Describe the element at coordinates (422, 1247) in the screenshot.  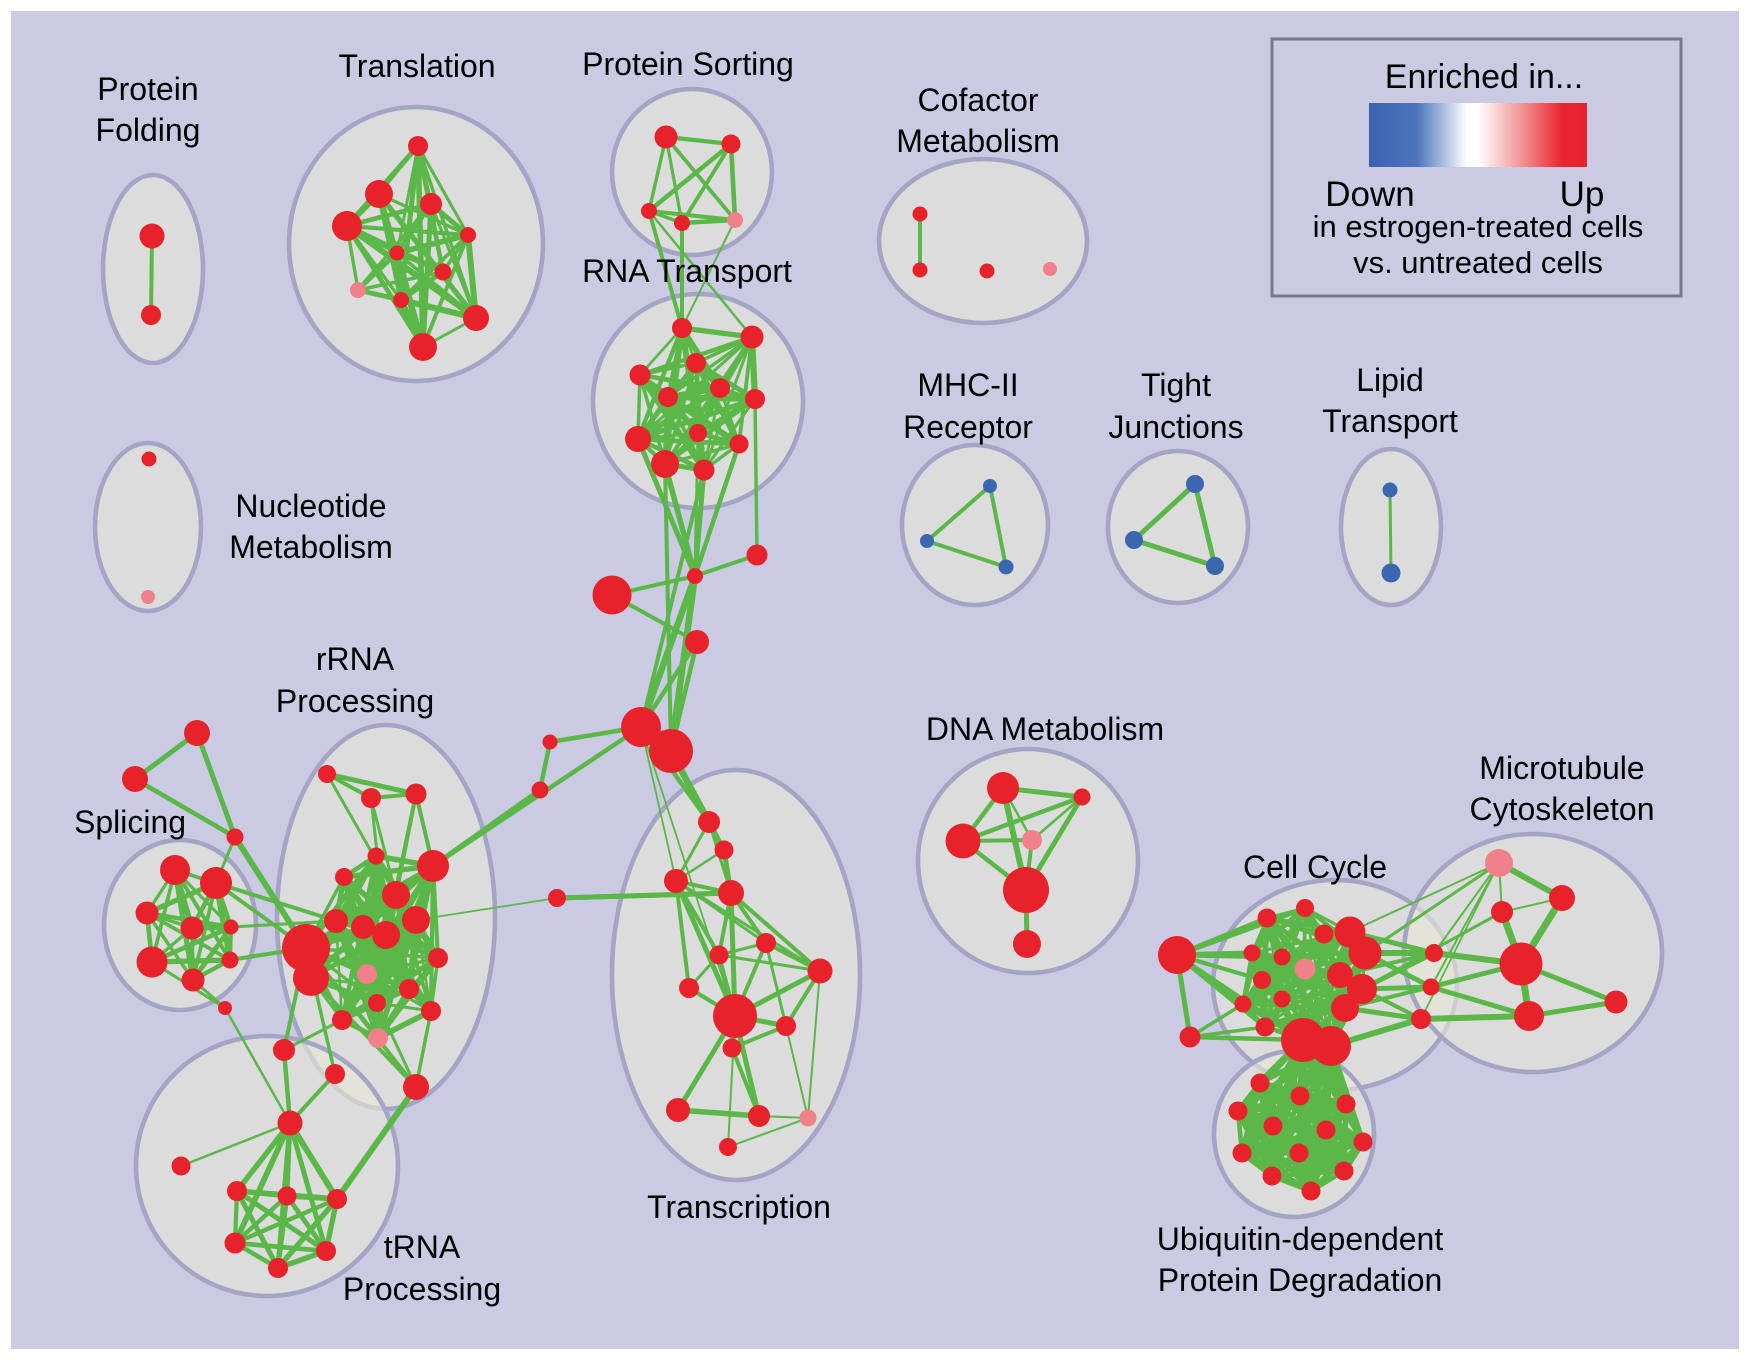
I see `svg-text: tRNA` at that location.